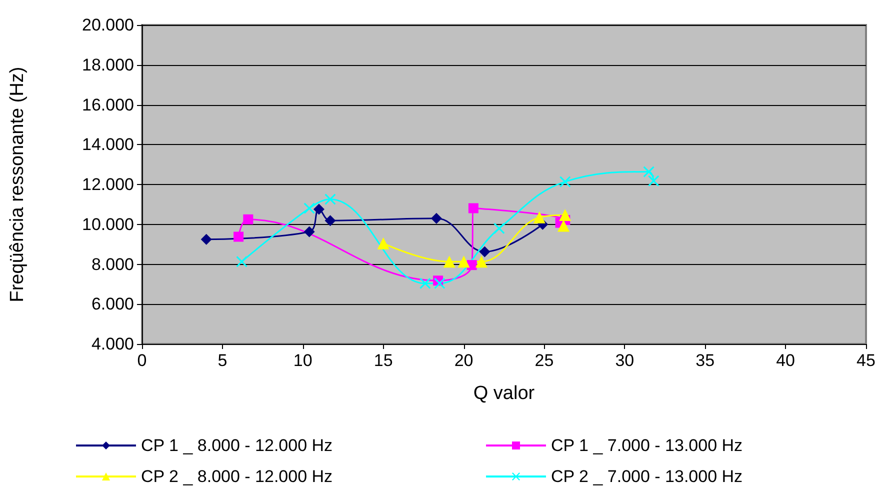 This screenshot has width=885, height=494. I want to click on x-tick-label: 0, so click(142, 360).